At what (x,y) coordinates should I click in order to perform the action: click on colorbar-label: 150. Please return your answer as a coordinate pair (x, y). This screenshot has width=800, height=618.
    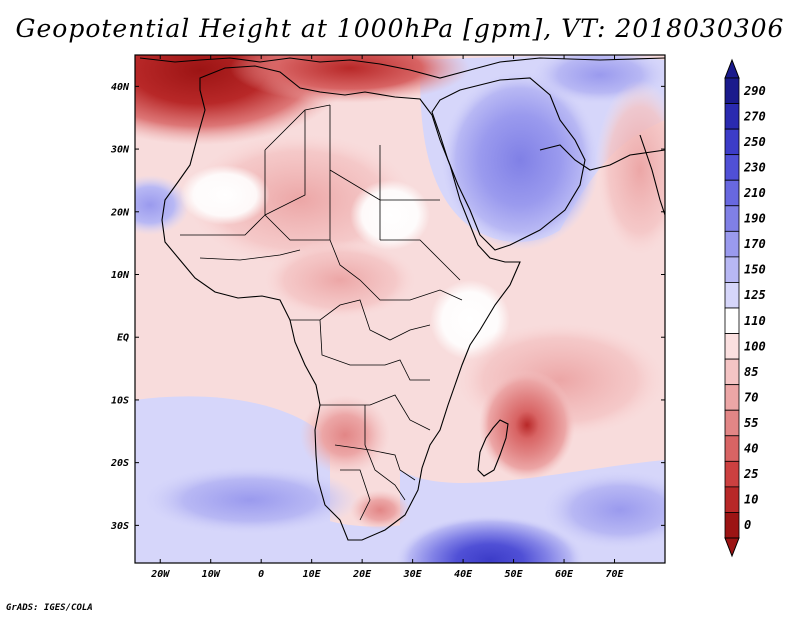
    Looking at the image, I should click on (755, 270).